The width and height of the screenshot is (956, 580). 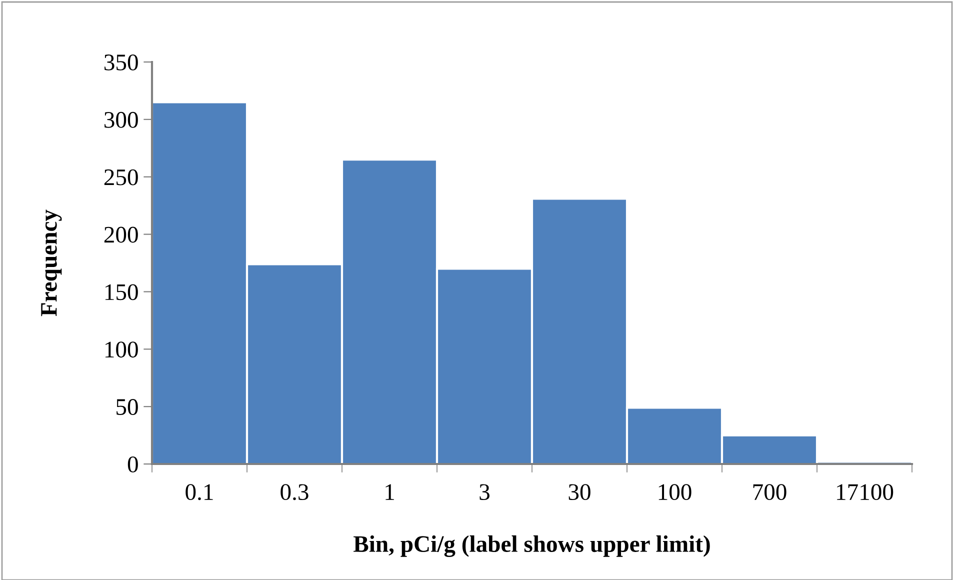 What do you see at coordinates (133, 464) in the screenshot?
I see `y-tick-label: 0` at bounding box center [133, 464].